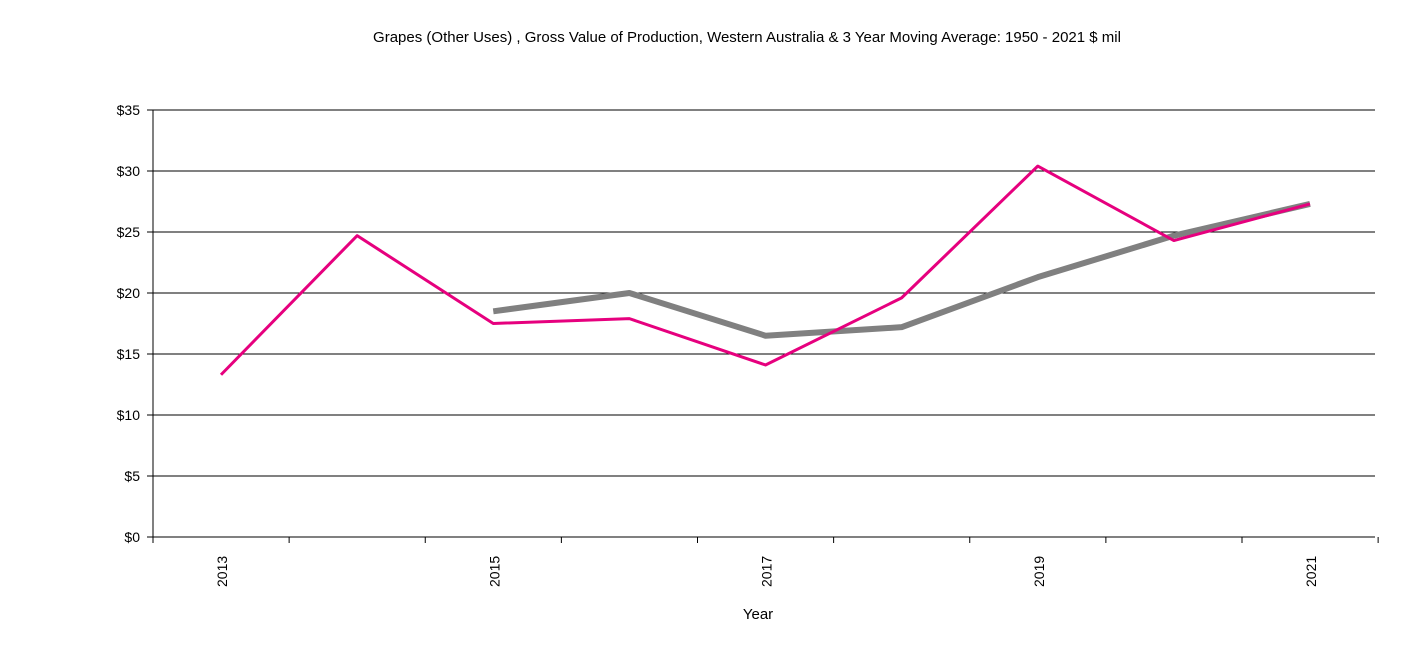 Image resolution: width=1406 pixels, height=666 pixels. I want to click on x-tick-label: 2017, so click(767, 571).